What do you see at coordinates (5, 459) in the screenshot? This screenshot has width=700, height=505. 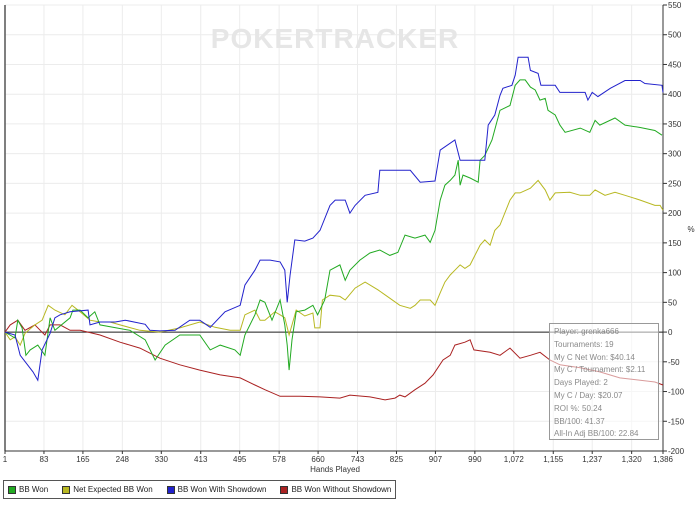 I see `x-tick-label: 1` at bounding box center [5, 459].